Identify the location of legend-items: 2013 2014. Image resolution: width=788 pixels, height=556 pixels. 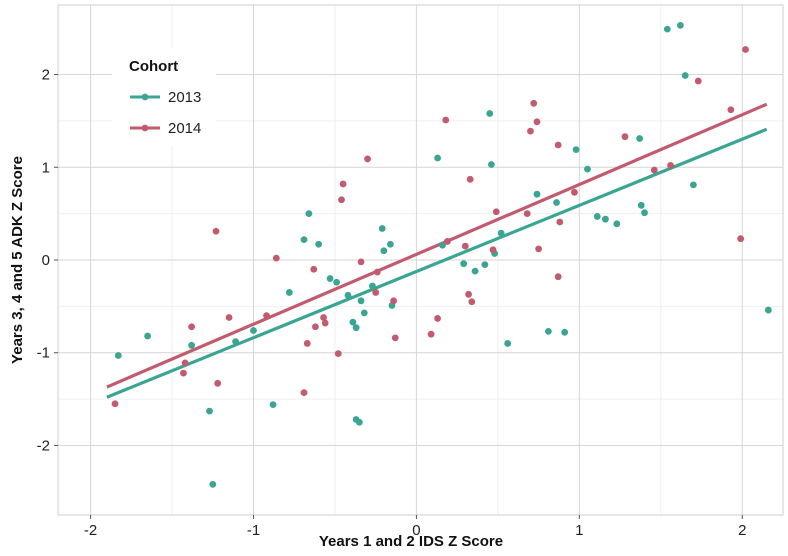
(165, 113).